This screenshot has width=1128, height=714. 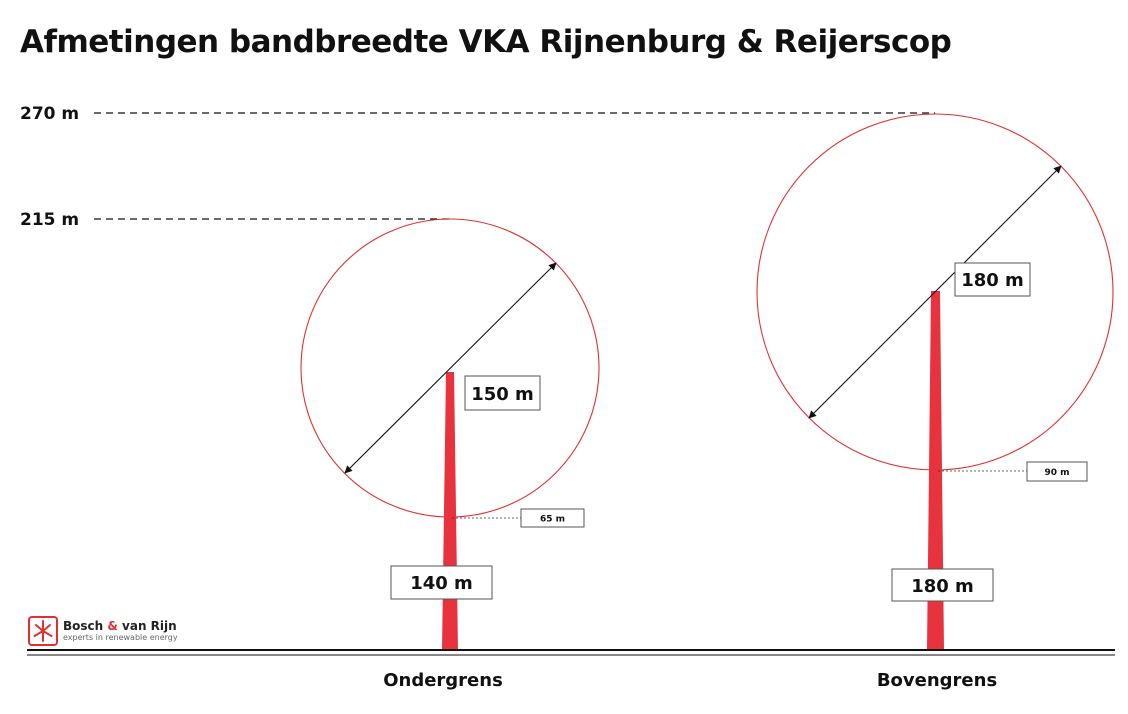 I want to click on svg-text: 140 m, so click(x=441, y=583).